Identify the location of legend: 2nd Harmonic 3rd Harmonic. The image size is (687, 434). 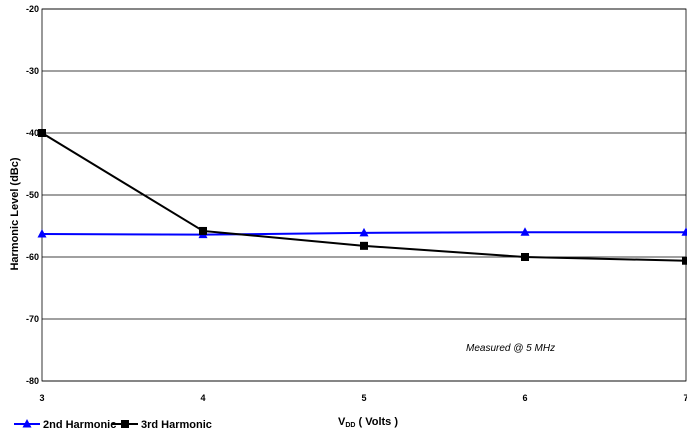
(113, 425).